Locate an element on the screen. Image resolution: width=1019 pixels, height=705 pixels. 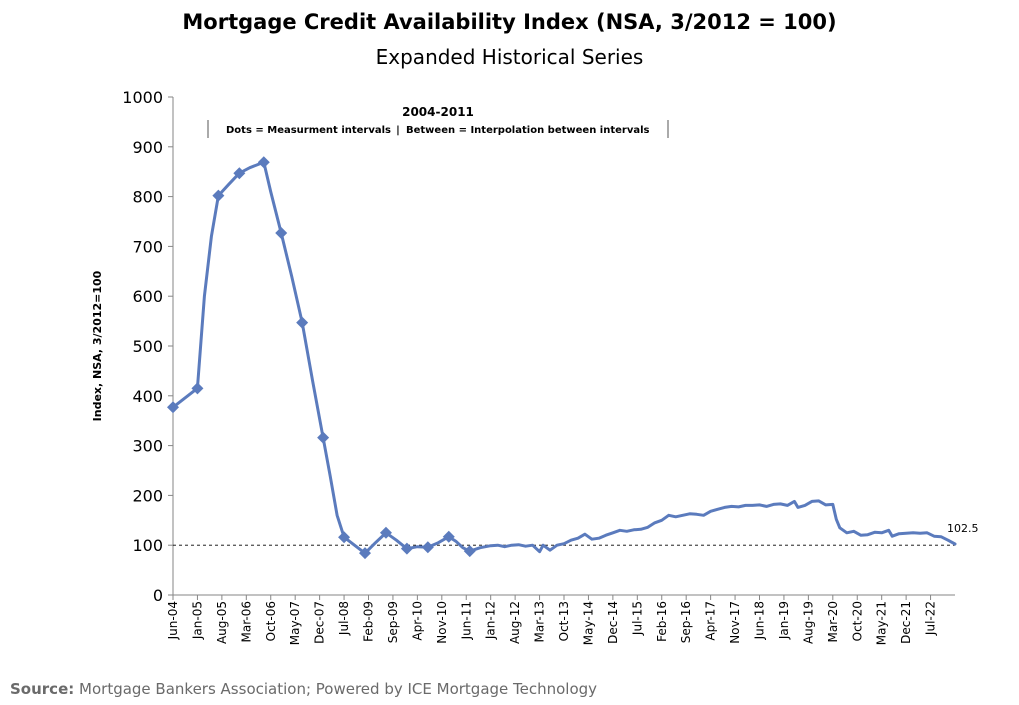
annotation-note-left: Dots = Measurment intervals is located at coordinates (308, 130).